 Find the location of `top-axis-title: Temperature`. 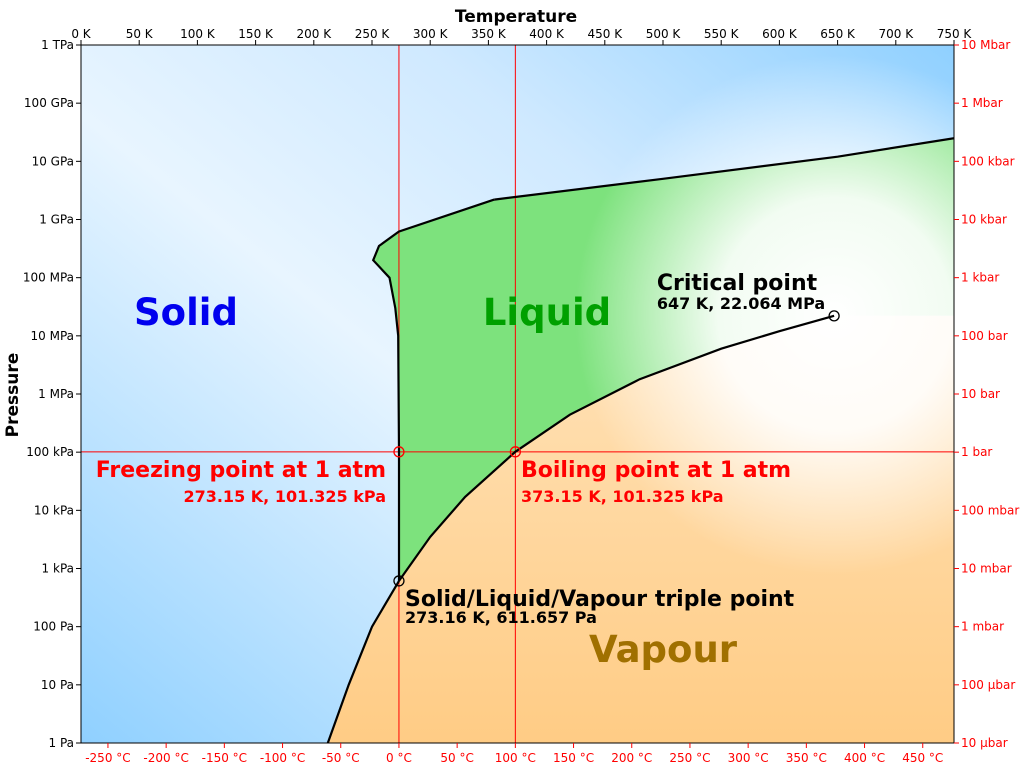

top-axis-title: Temperature is located at coordinates (516, 17).